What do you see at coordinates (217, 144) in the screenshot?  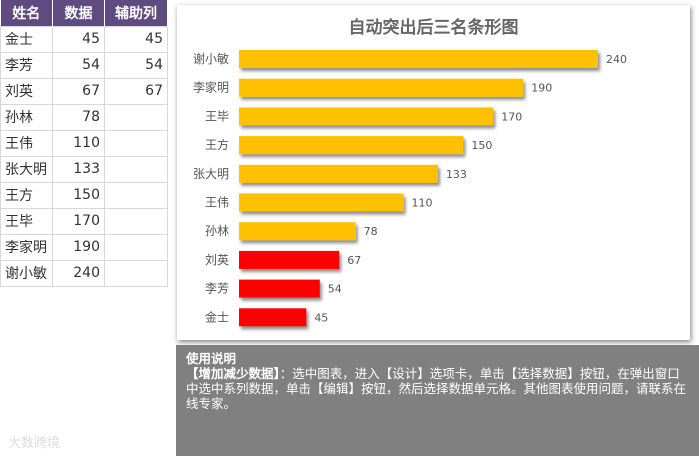 I see `category-label: 王方` at bounding box center [217, 144].